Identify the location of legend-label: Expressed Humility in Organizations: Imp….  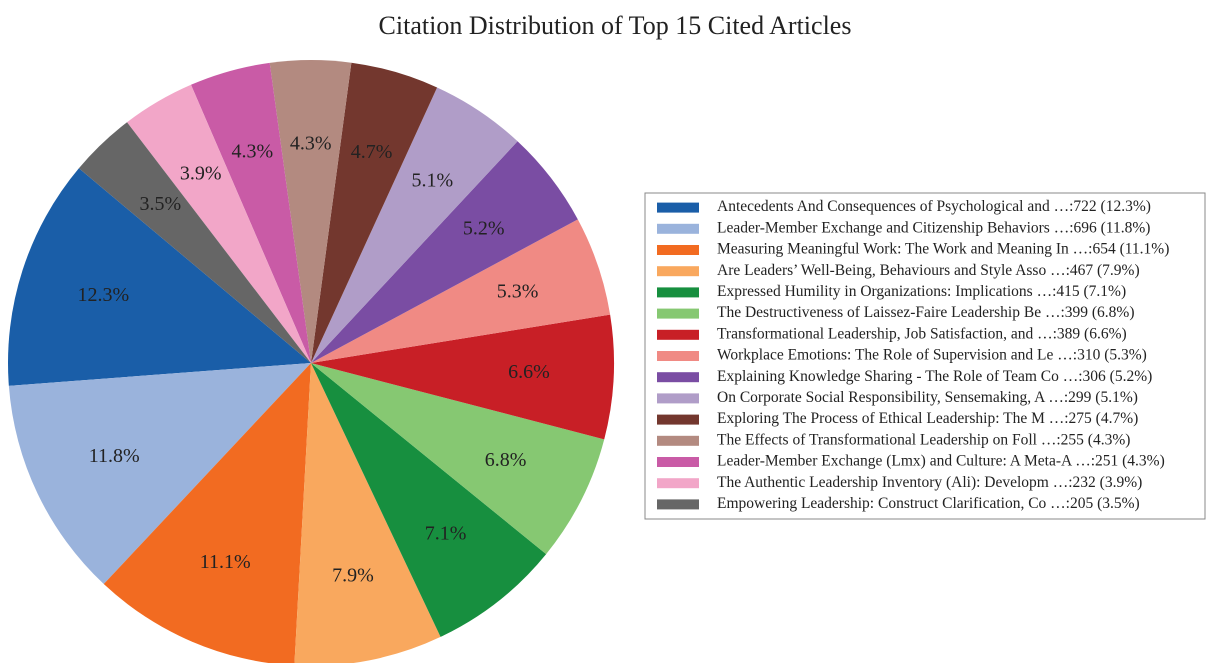
(921, 291).